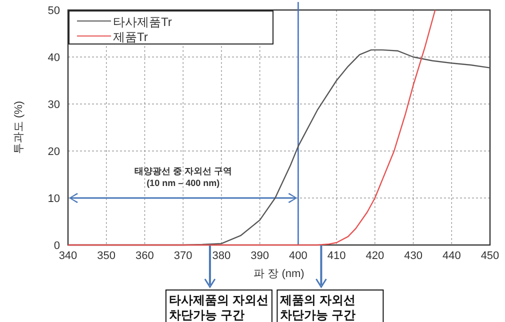 This screenshot has height=322, width=505. What do you see at coordinates (54, 58) in the screenshot?
I see `y-tick-label: 40` at bounding box center [54, 58].